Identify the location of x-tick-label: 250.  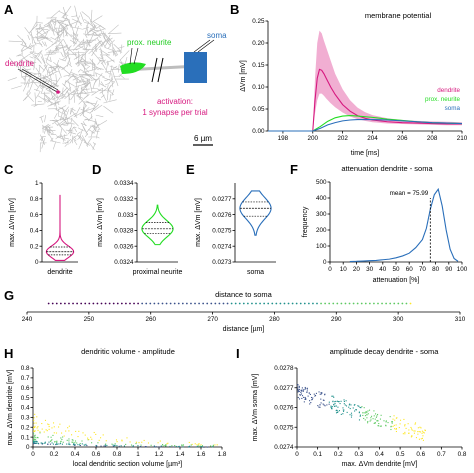
(89, 319).